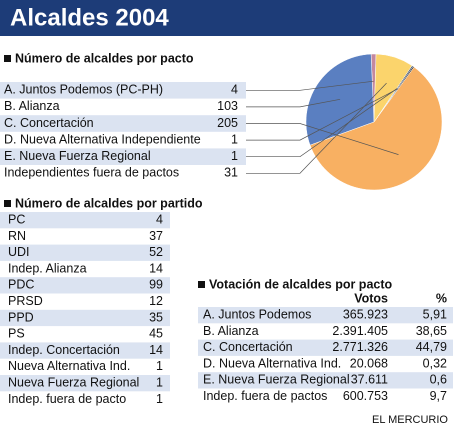 The height and width of the screenshot is (432, 454). I want to click on header-bar, so click(227, 18).